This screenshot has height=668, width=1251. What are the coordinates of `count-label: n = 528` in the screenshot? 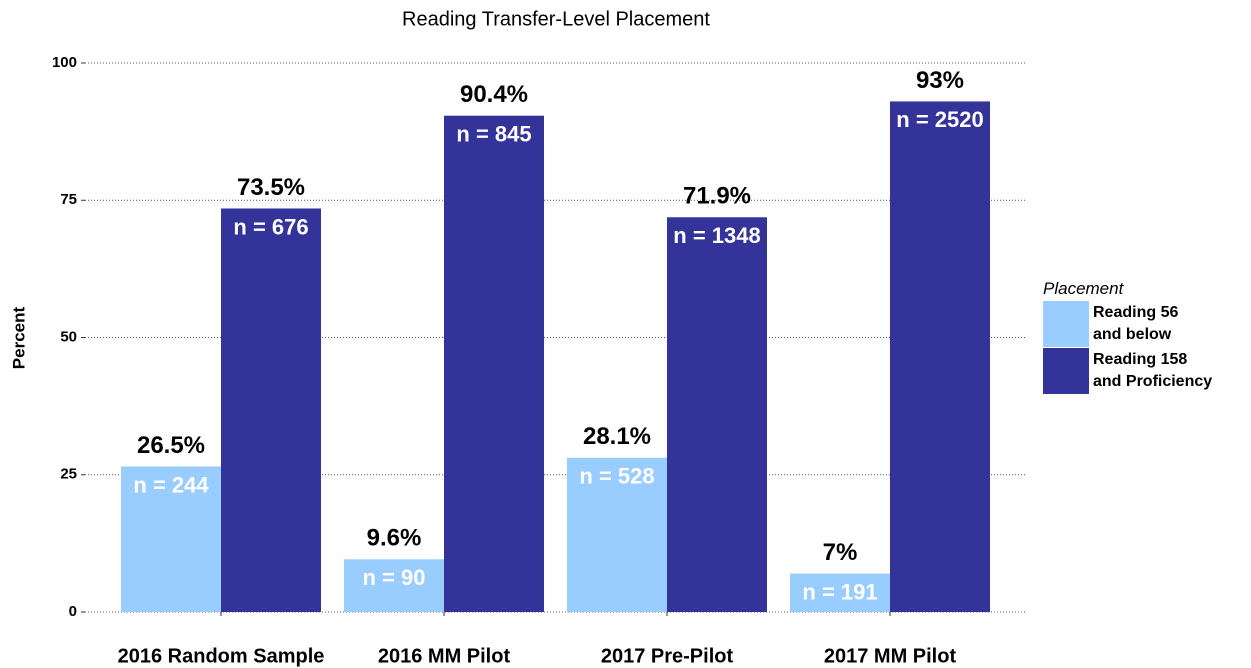 It's located at (616, 476).